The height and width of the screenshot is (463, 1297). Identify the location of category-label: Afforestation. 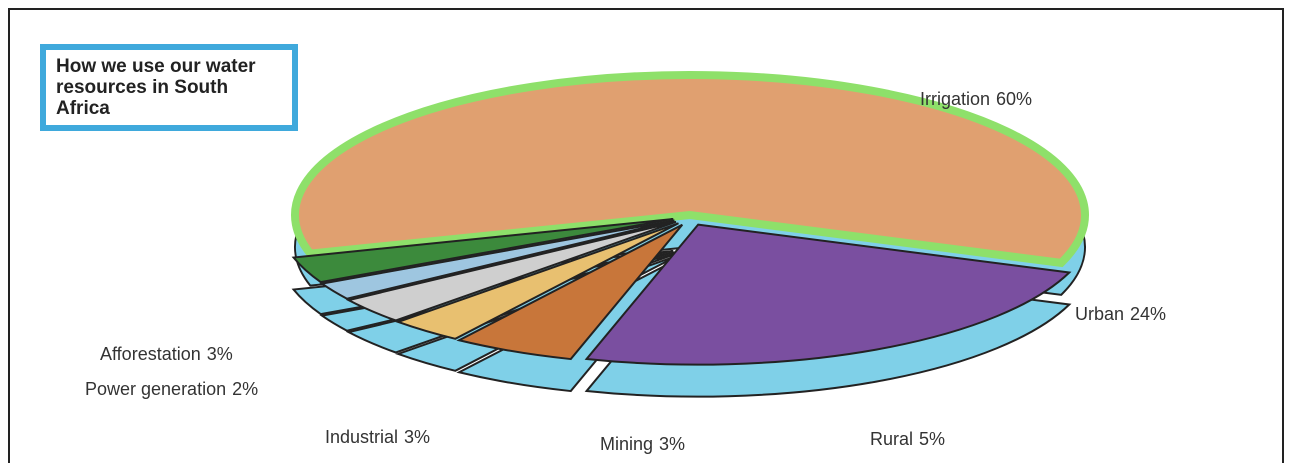
(150, 354).